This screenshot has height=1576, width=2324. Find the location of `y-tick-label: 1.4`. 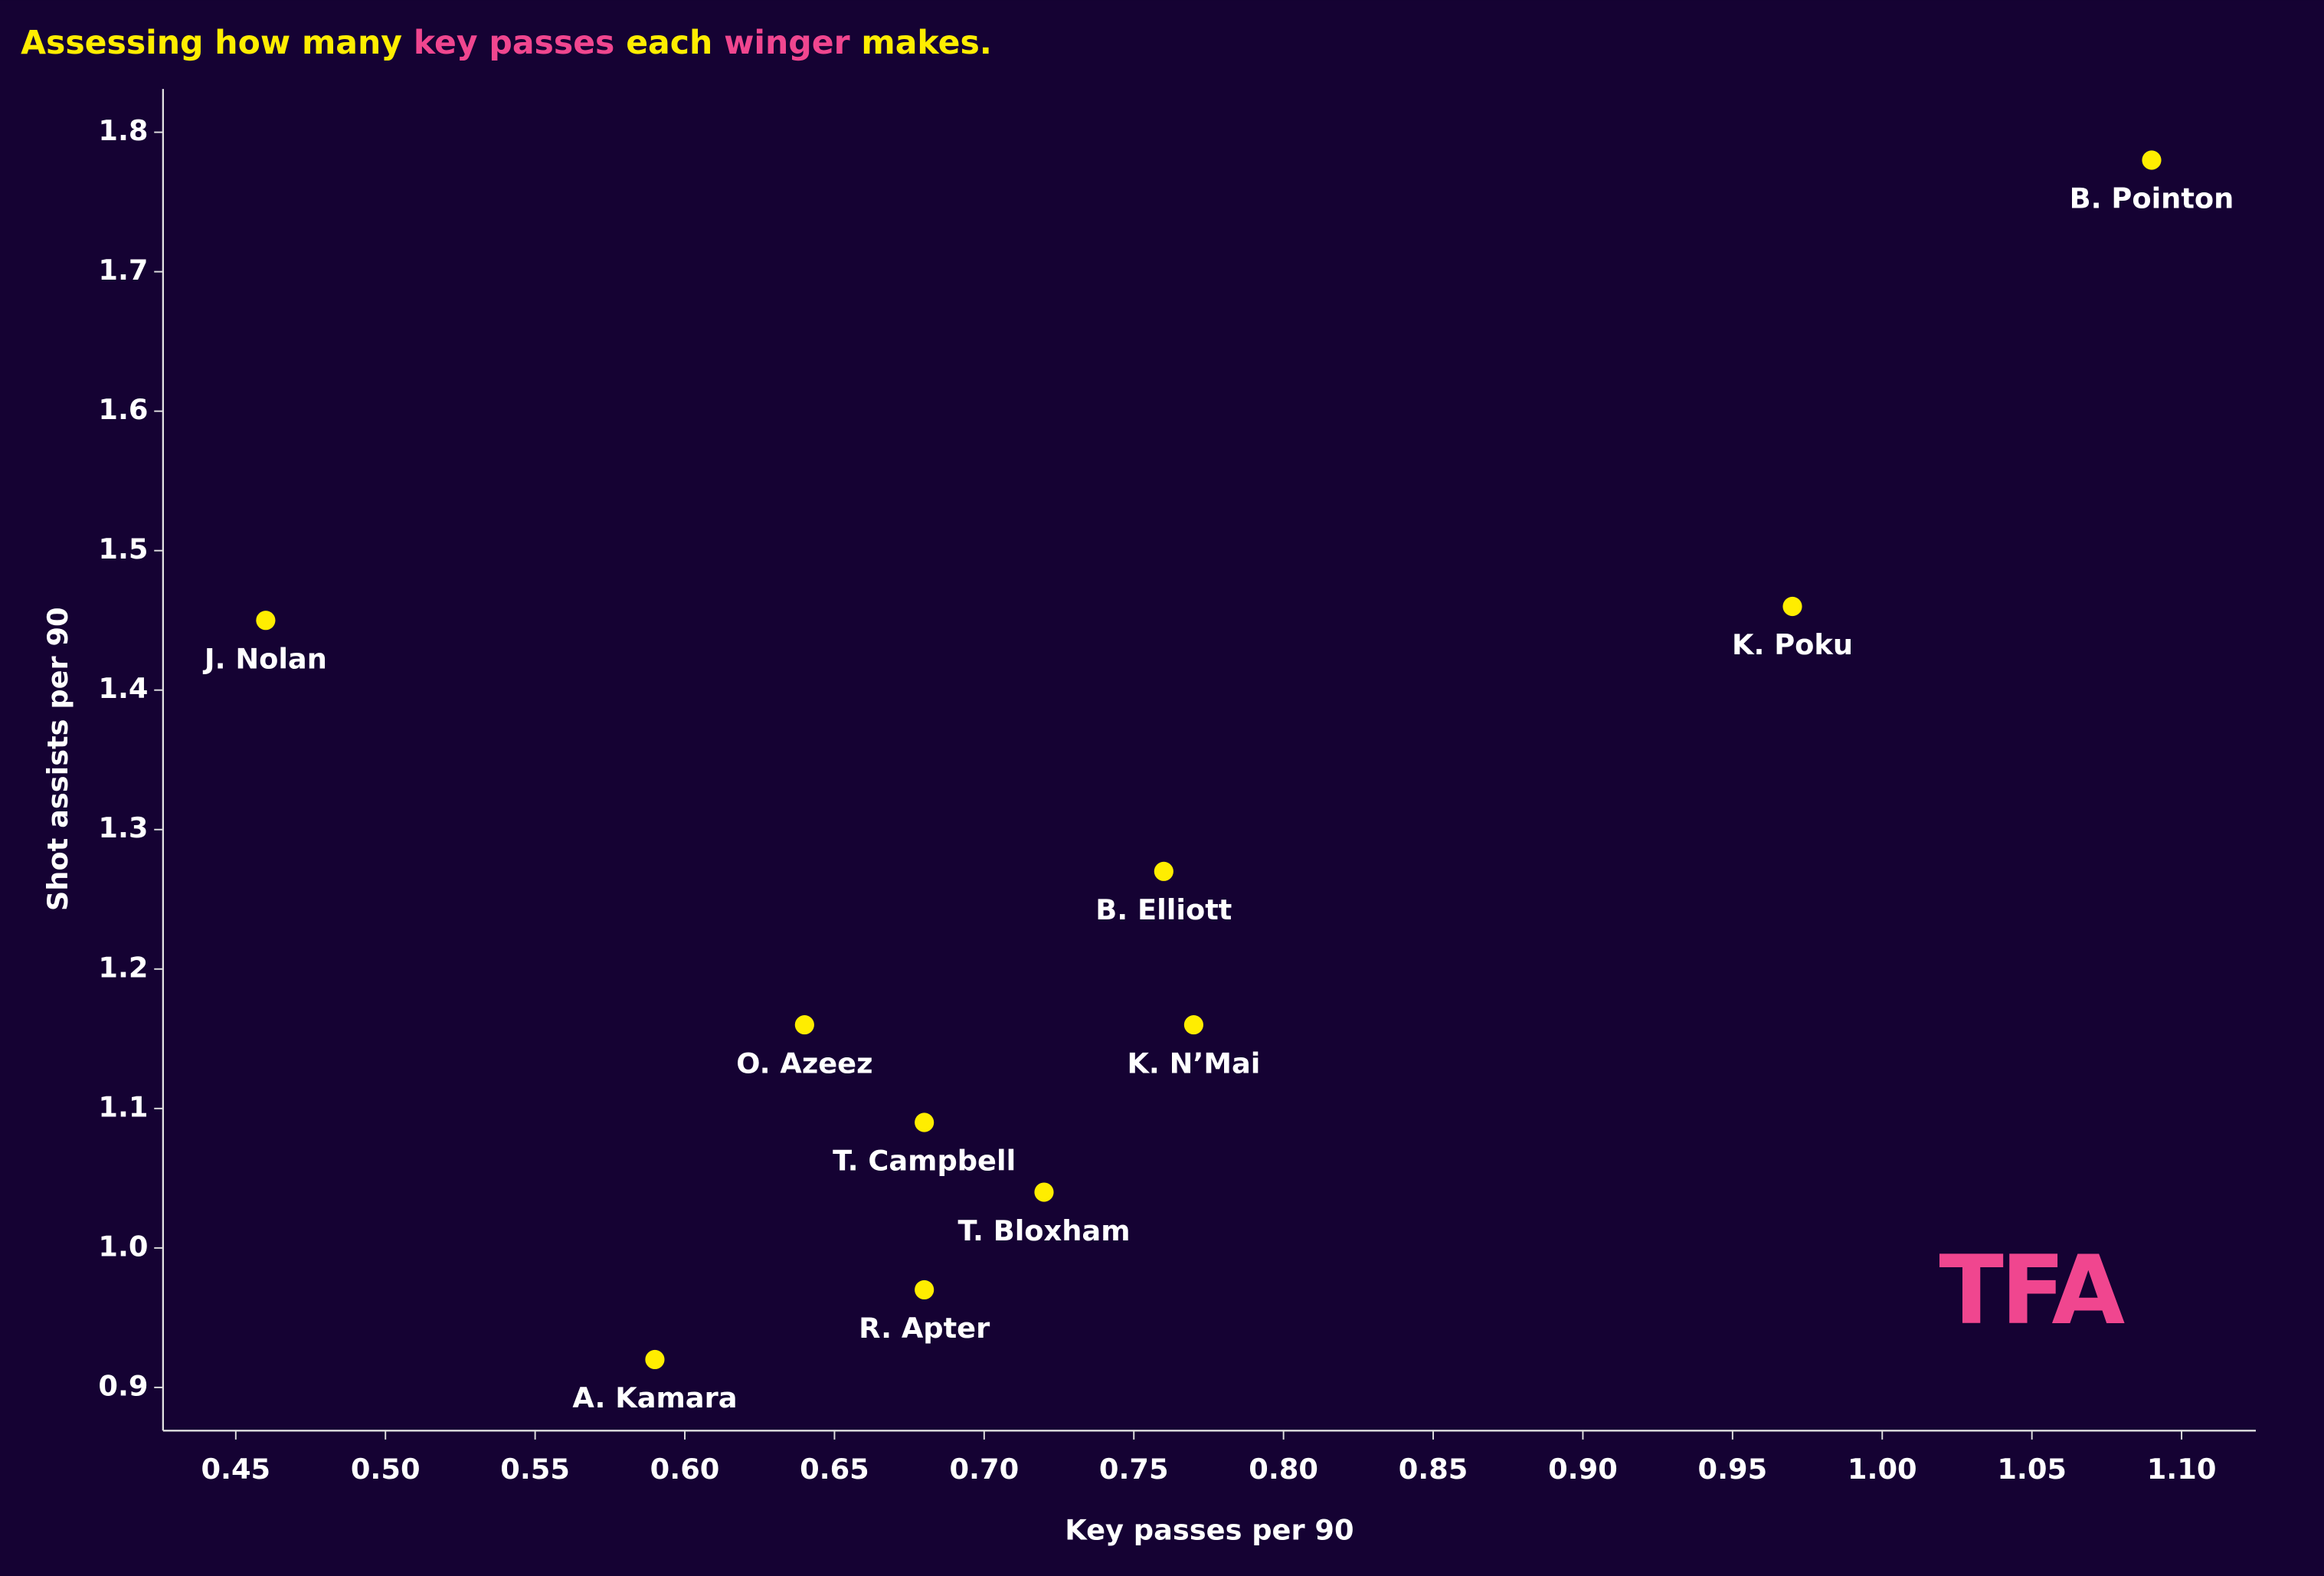

y-tick-label: 1.4 is located at coordinates (123, 688).